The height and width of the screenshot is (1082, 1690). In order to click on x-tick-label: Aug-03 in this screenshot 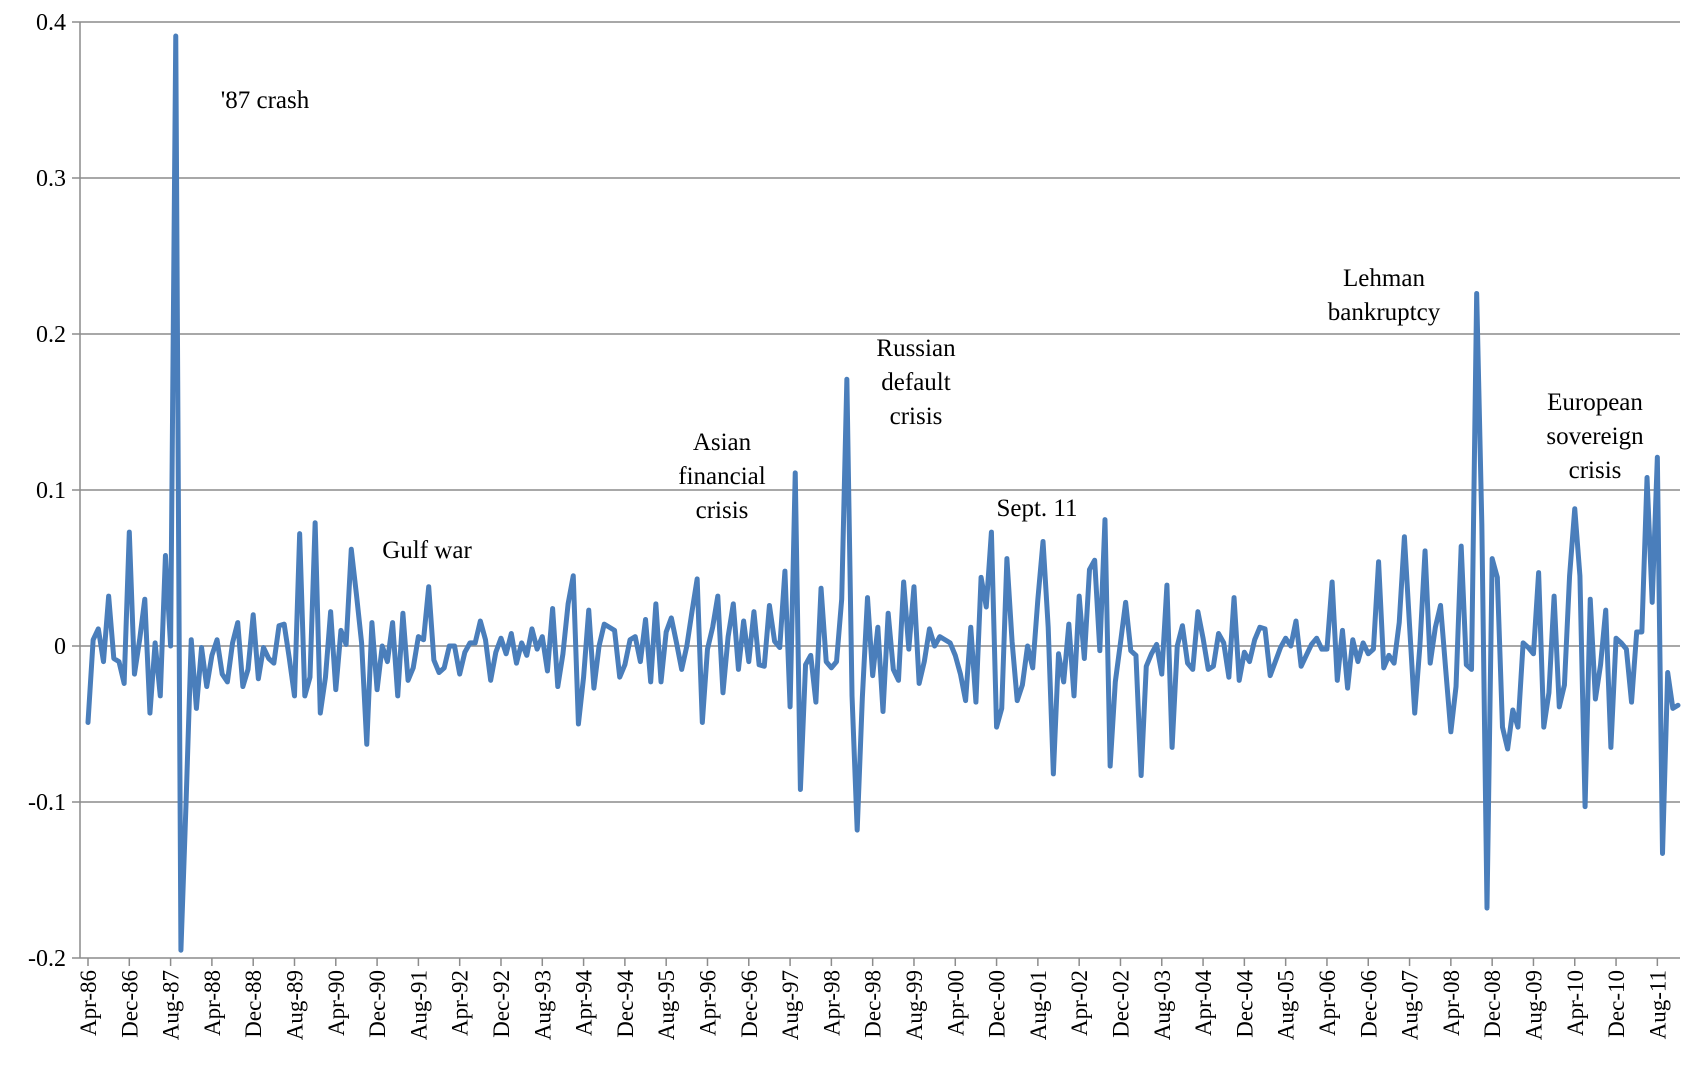, I will do `click(1162, 1005)`.